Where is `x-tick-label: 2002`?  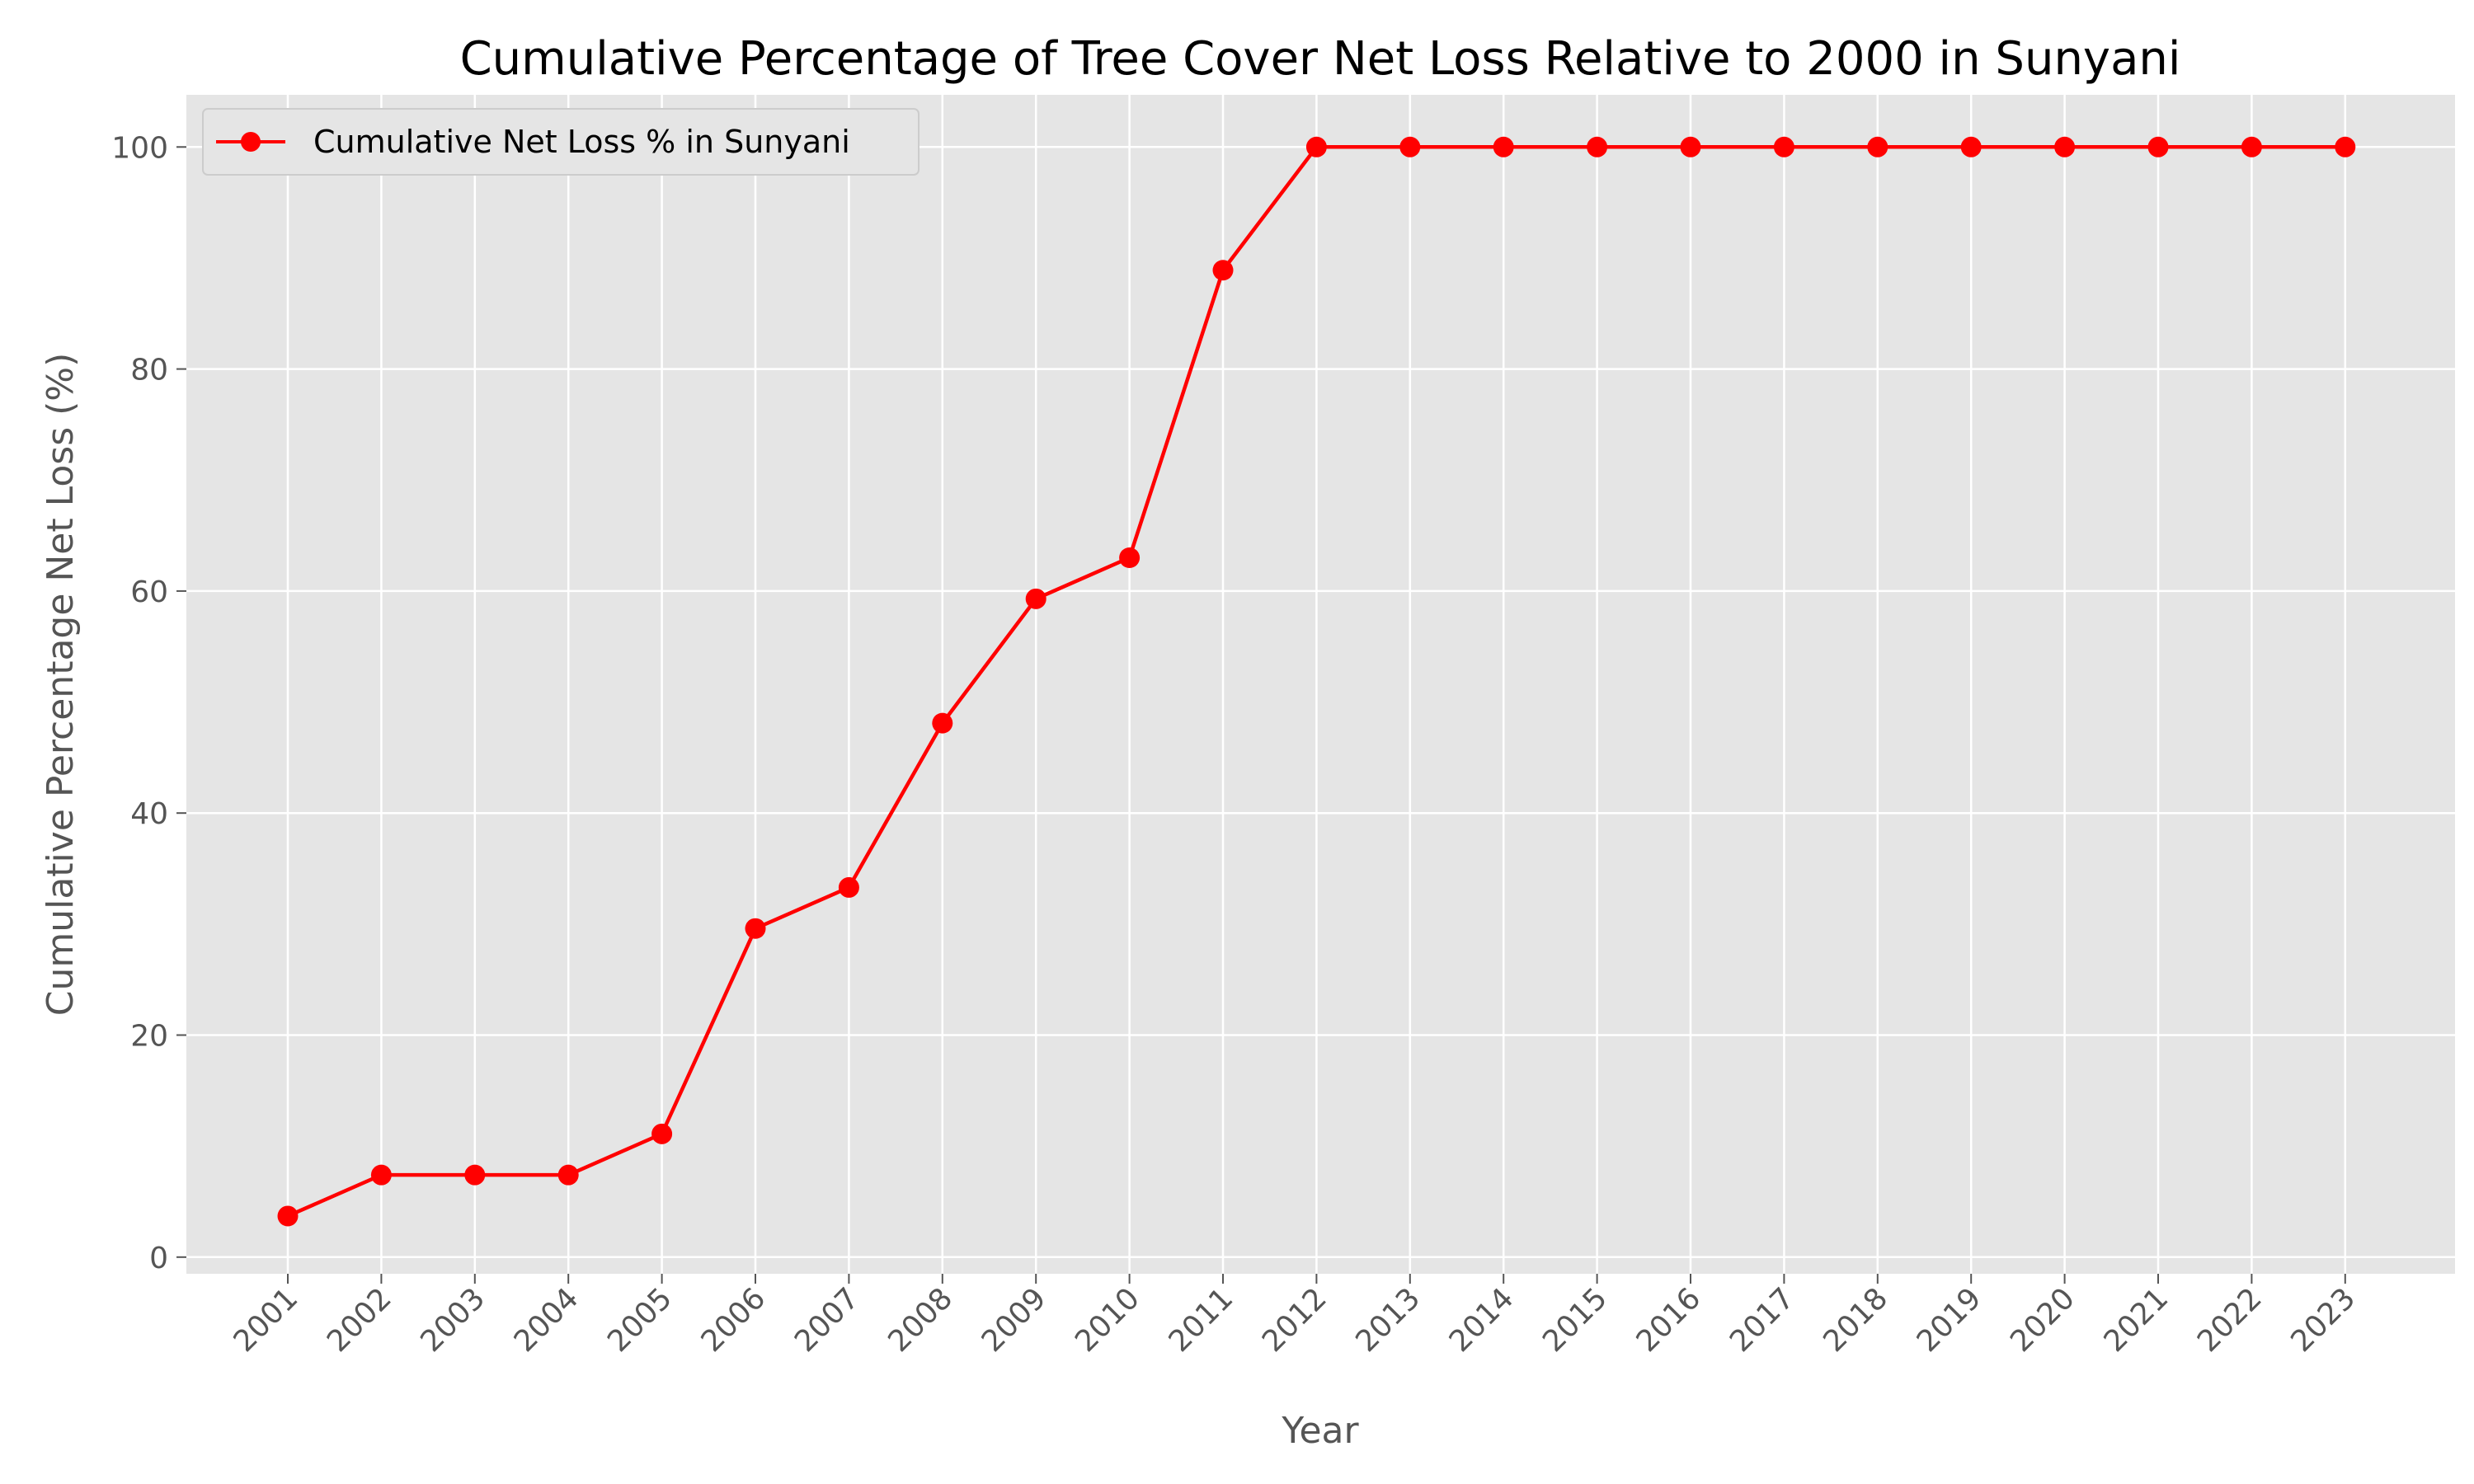 x-tick-label: 2002 is located at coordinates (359, 1320).